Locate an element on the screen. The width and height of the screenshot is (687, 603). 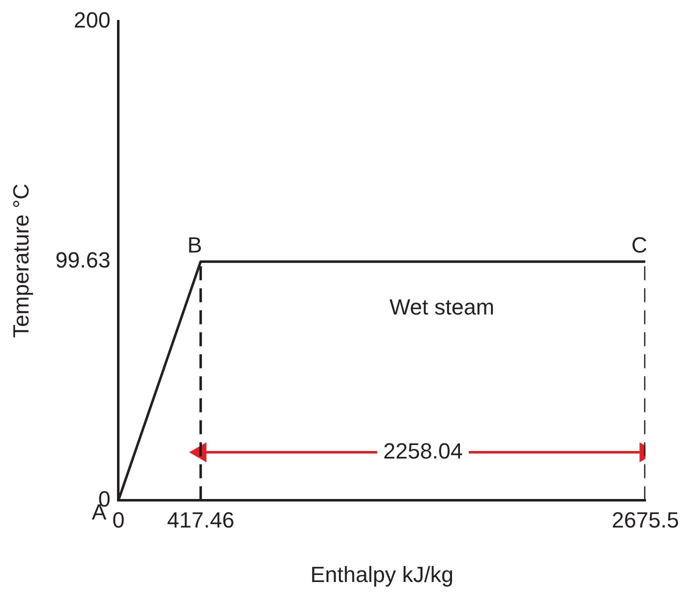
y-tick-label: 200 is located at coordinates (92, 19).